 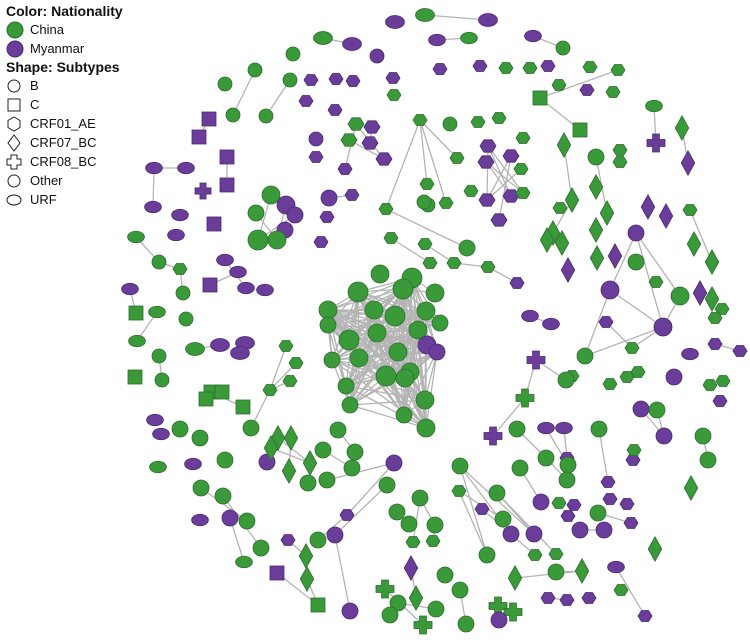 I want to click on green-circle-icon, so click(x=16, y=29).